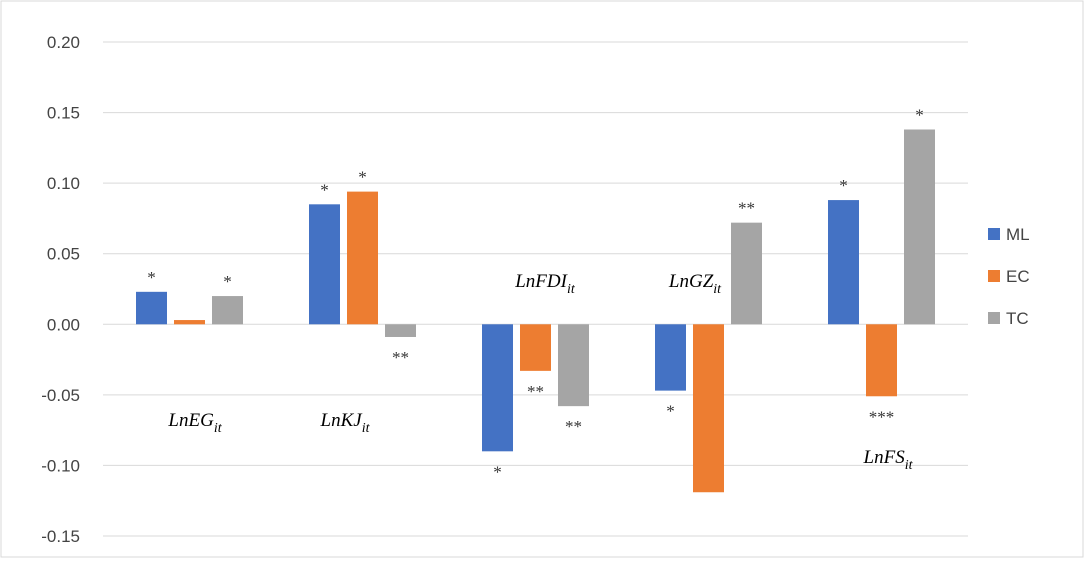  I want to click on bar-tc-lnfs, so click(919, 227).